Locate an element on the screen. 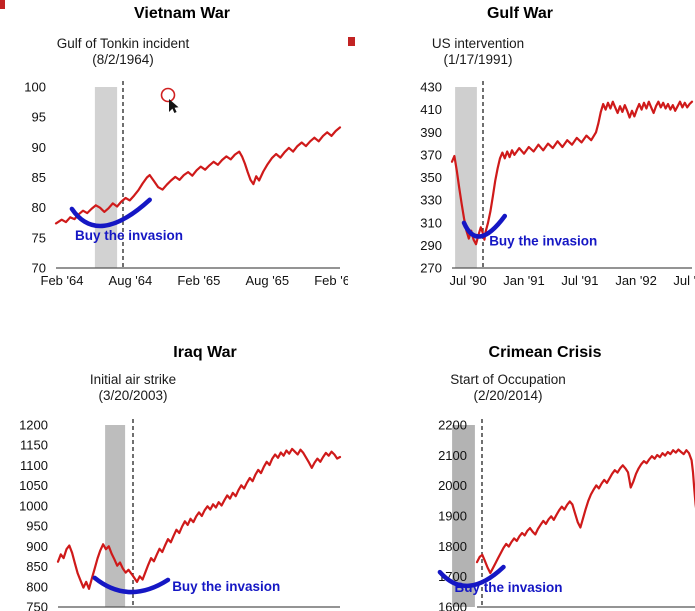 This screenshot has width=695, height=611. svg-text: 310 is located at coordinates (431, 222).